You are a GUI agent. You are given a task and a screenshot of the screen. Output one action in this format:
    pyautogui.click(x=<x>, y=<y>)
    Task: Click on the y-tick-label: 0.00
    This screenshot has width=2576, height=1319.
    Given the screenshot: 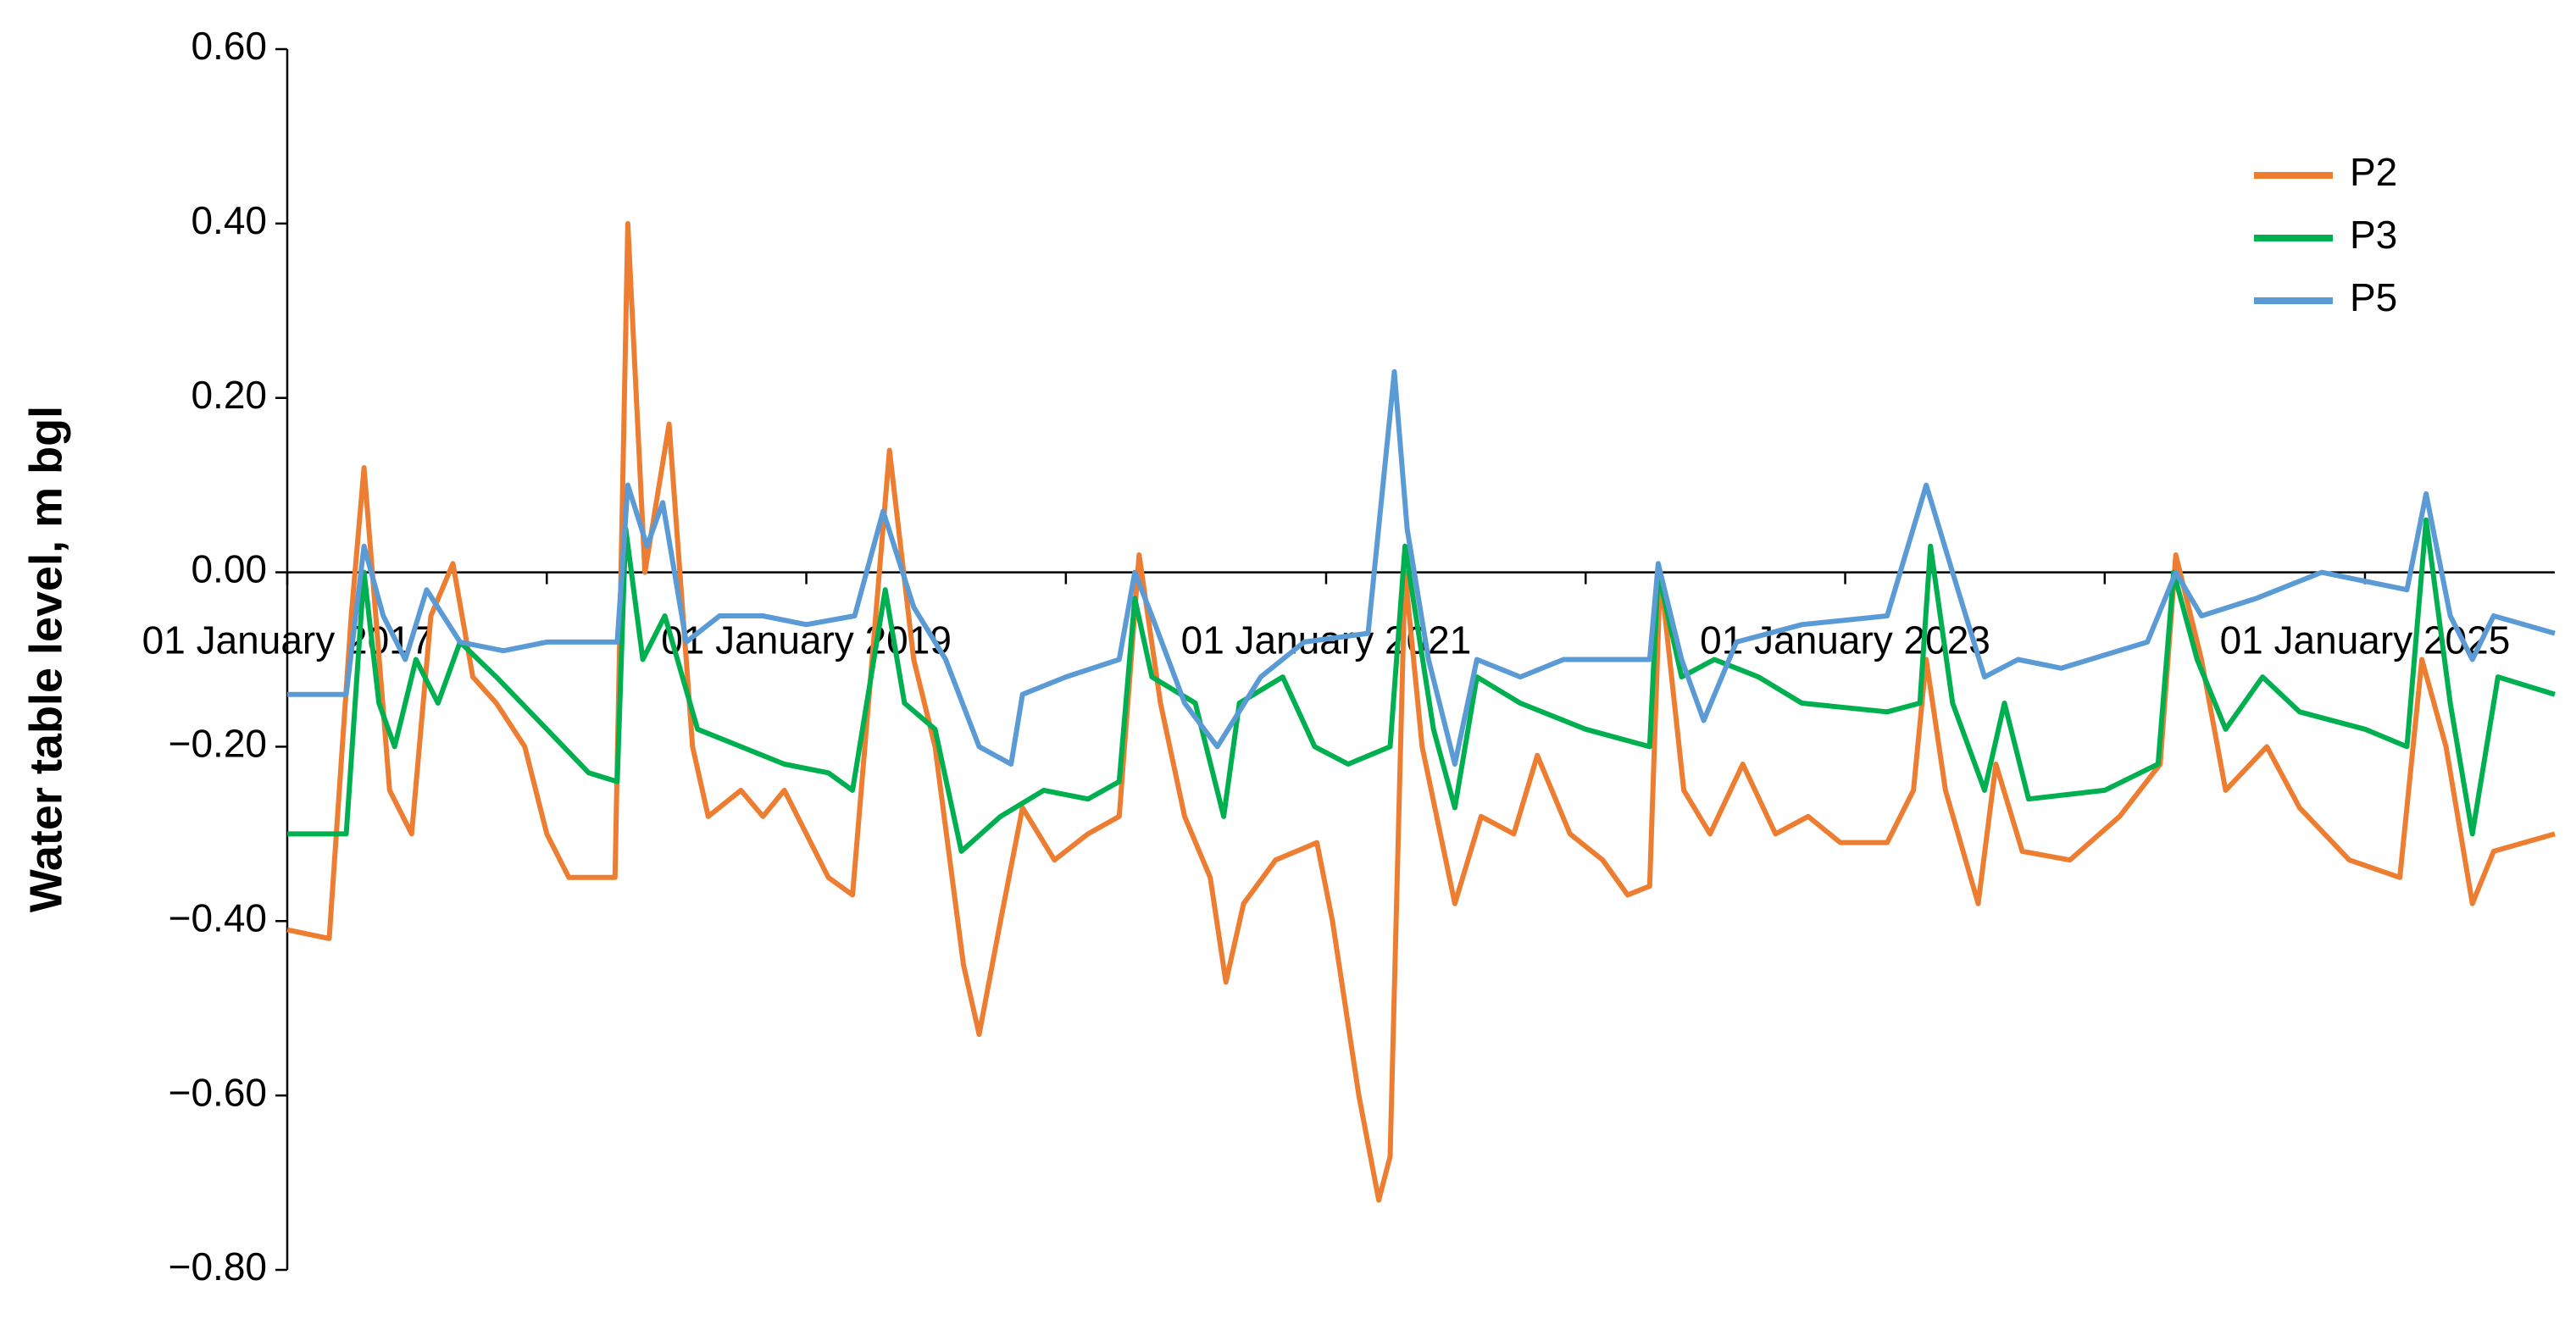 What is the action you would take?
    pyautogui.click(x=229, y=569)
    